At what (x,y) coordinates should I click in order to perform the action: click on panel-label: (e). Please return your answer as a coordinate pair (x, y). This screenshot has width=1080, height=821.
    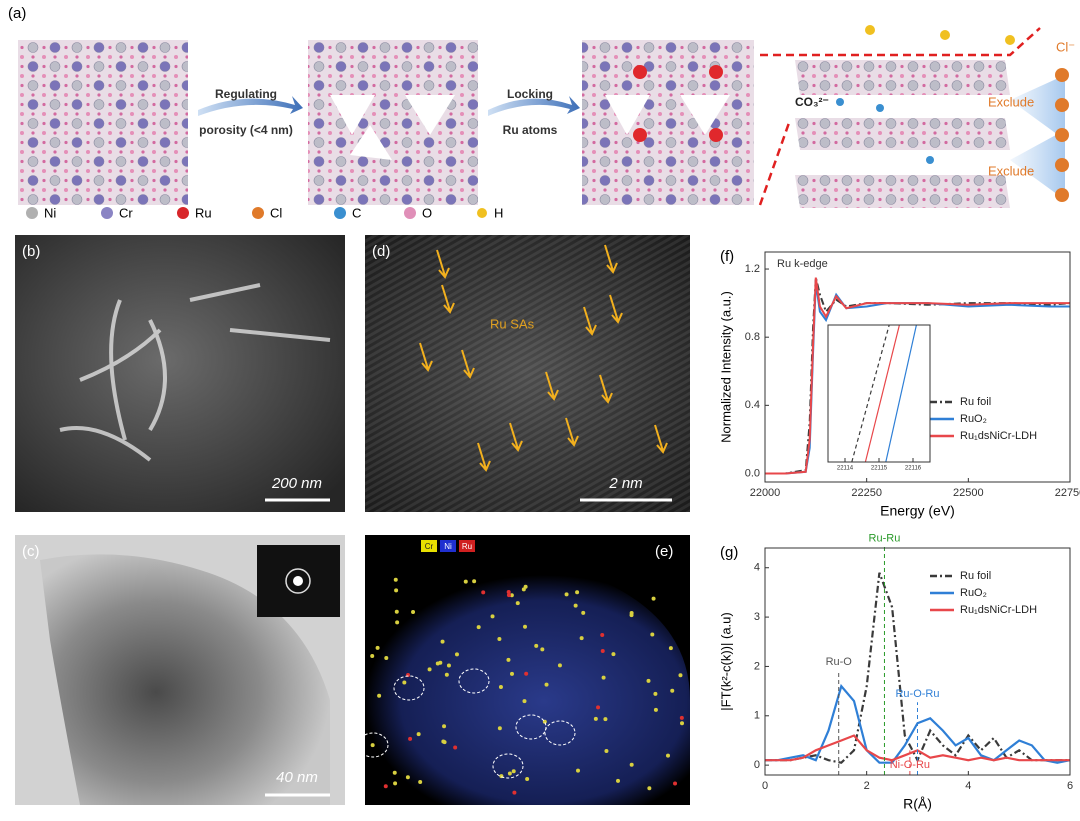
    Looking at the image, I should click on (664, 551).